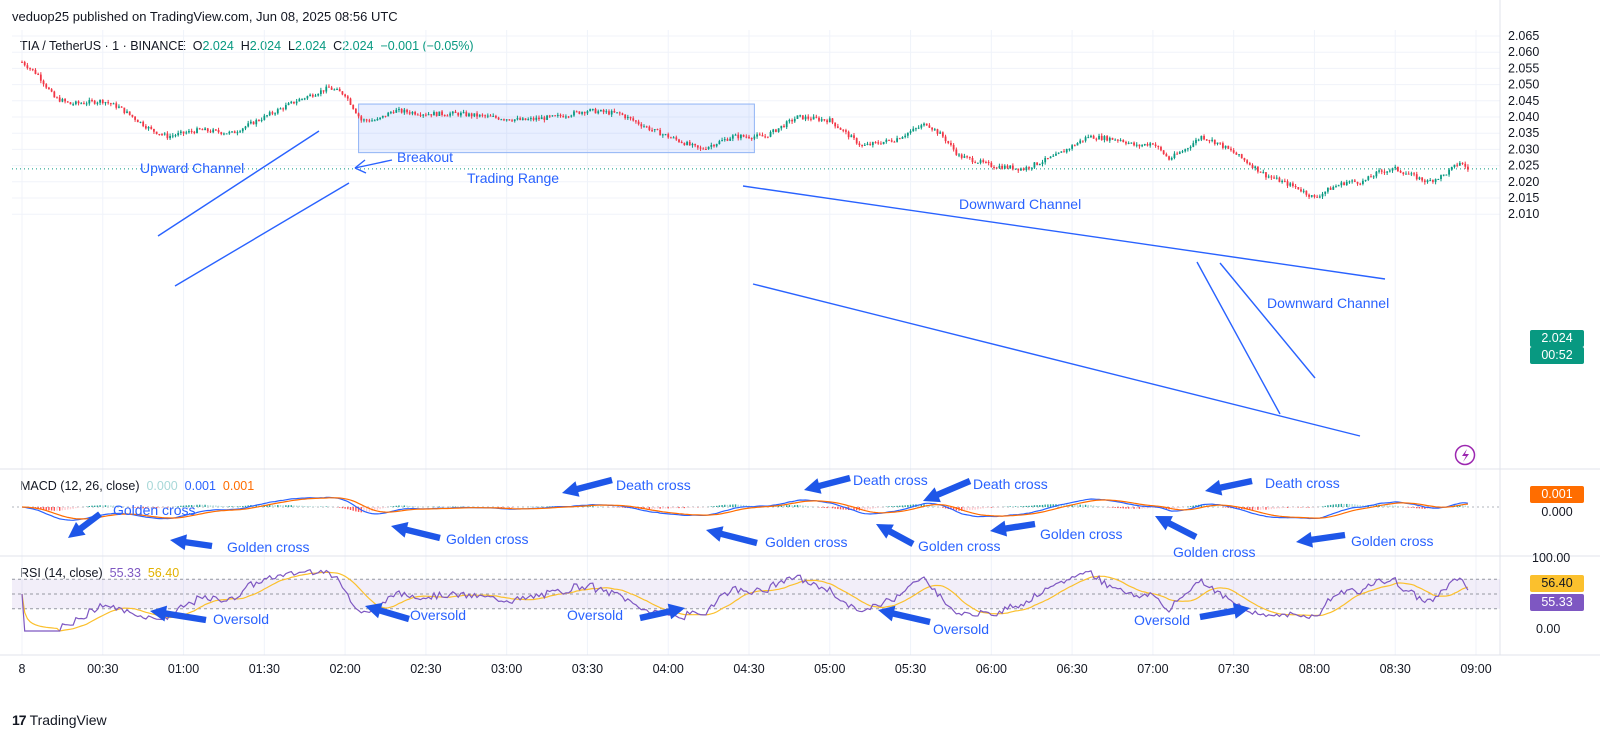 This screenshot has width=1600, height=738. Describe the element at coordinates (68, 720) in the screenshot. I see `brand-name: TradingView` at that location.